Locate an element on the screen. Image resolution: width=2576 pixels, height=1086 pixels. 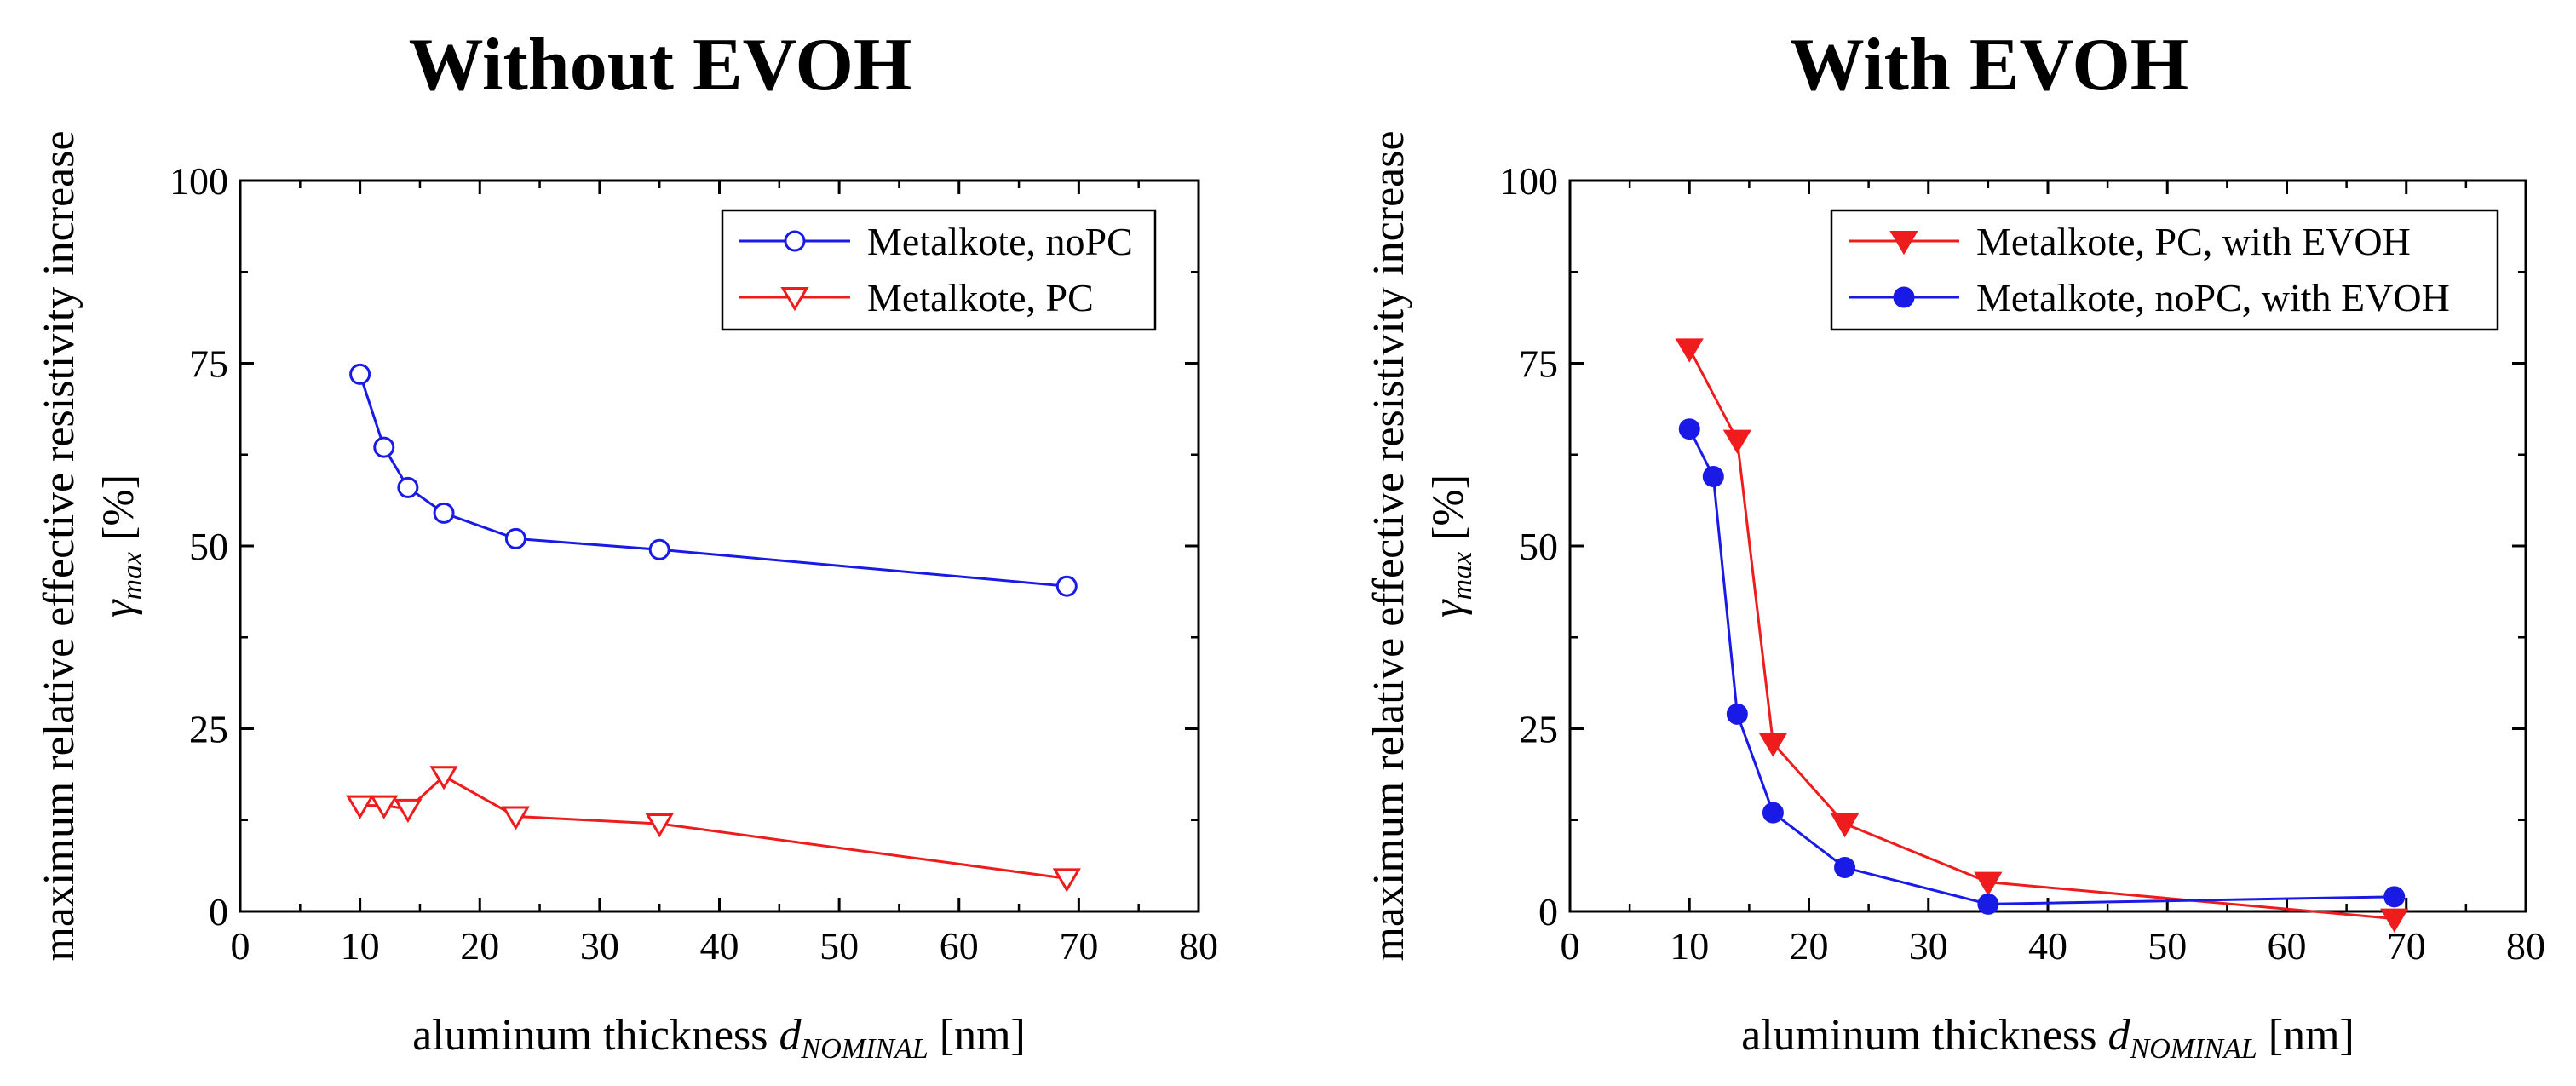
legend-entry: Metalkote, PC, with EVOH is located at coordinates (2130, 241).